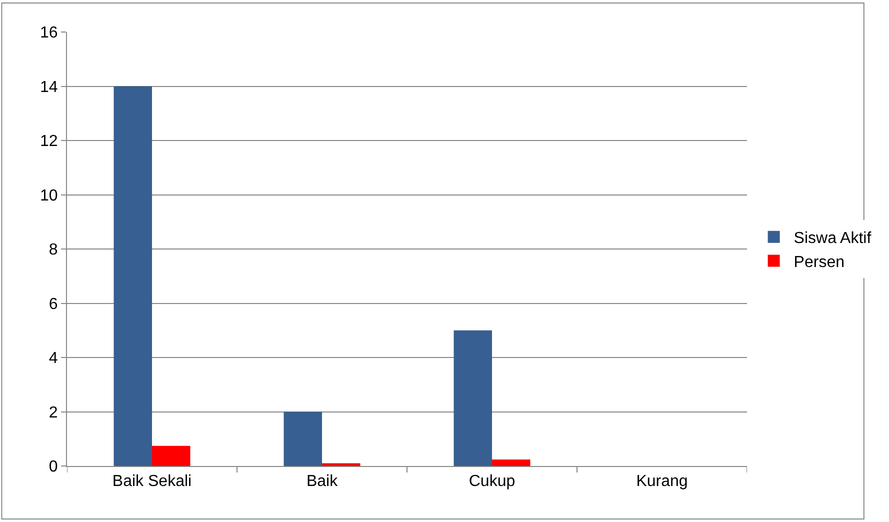  Describe the element at coordinates (819, 262) in the screenshot. I see `legend-label: Persen` at that location.